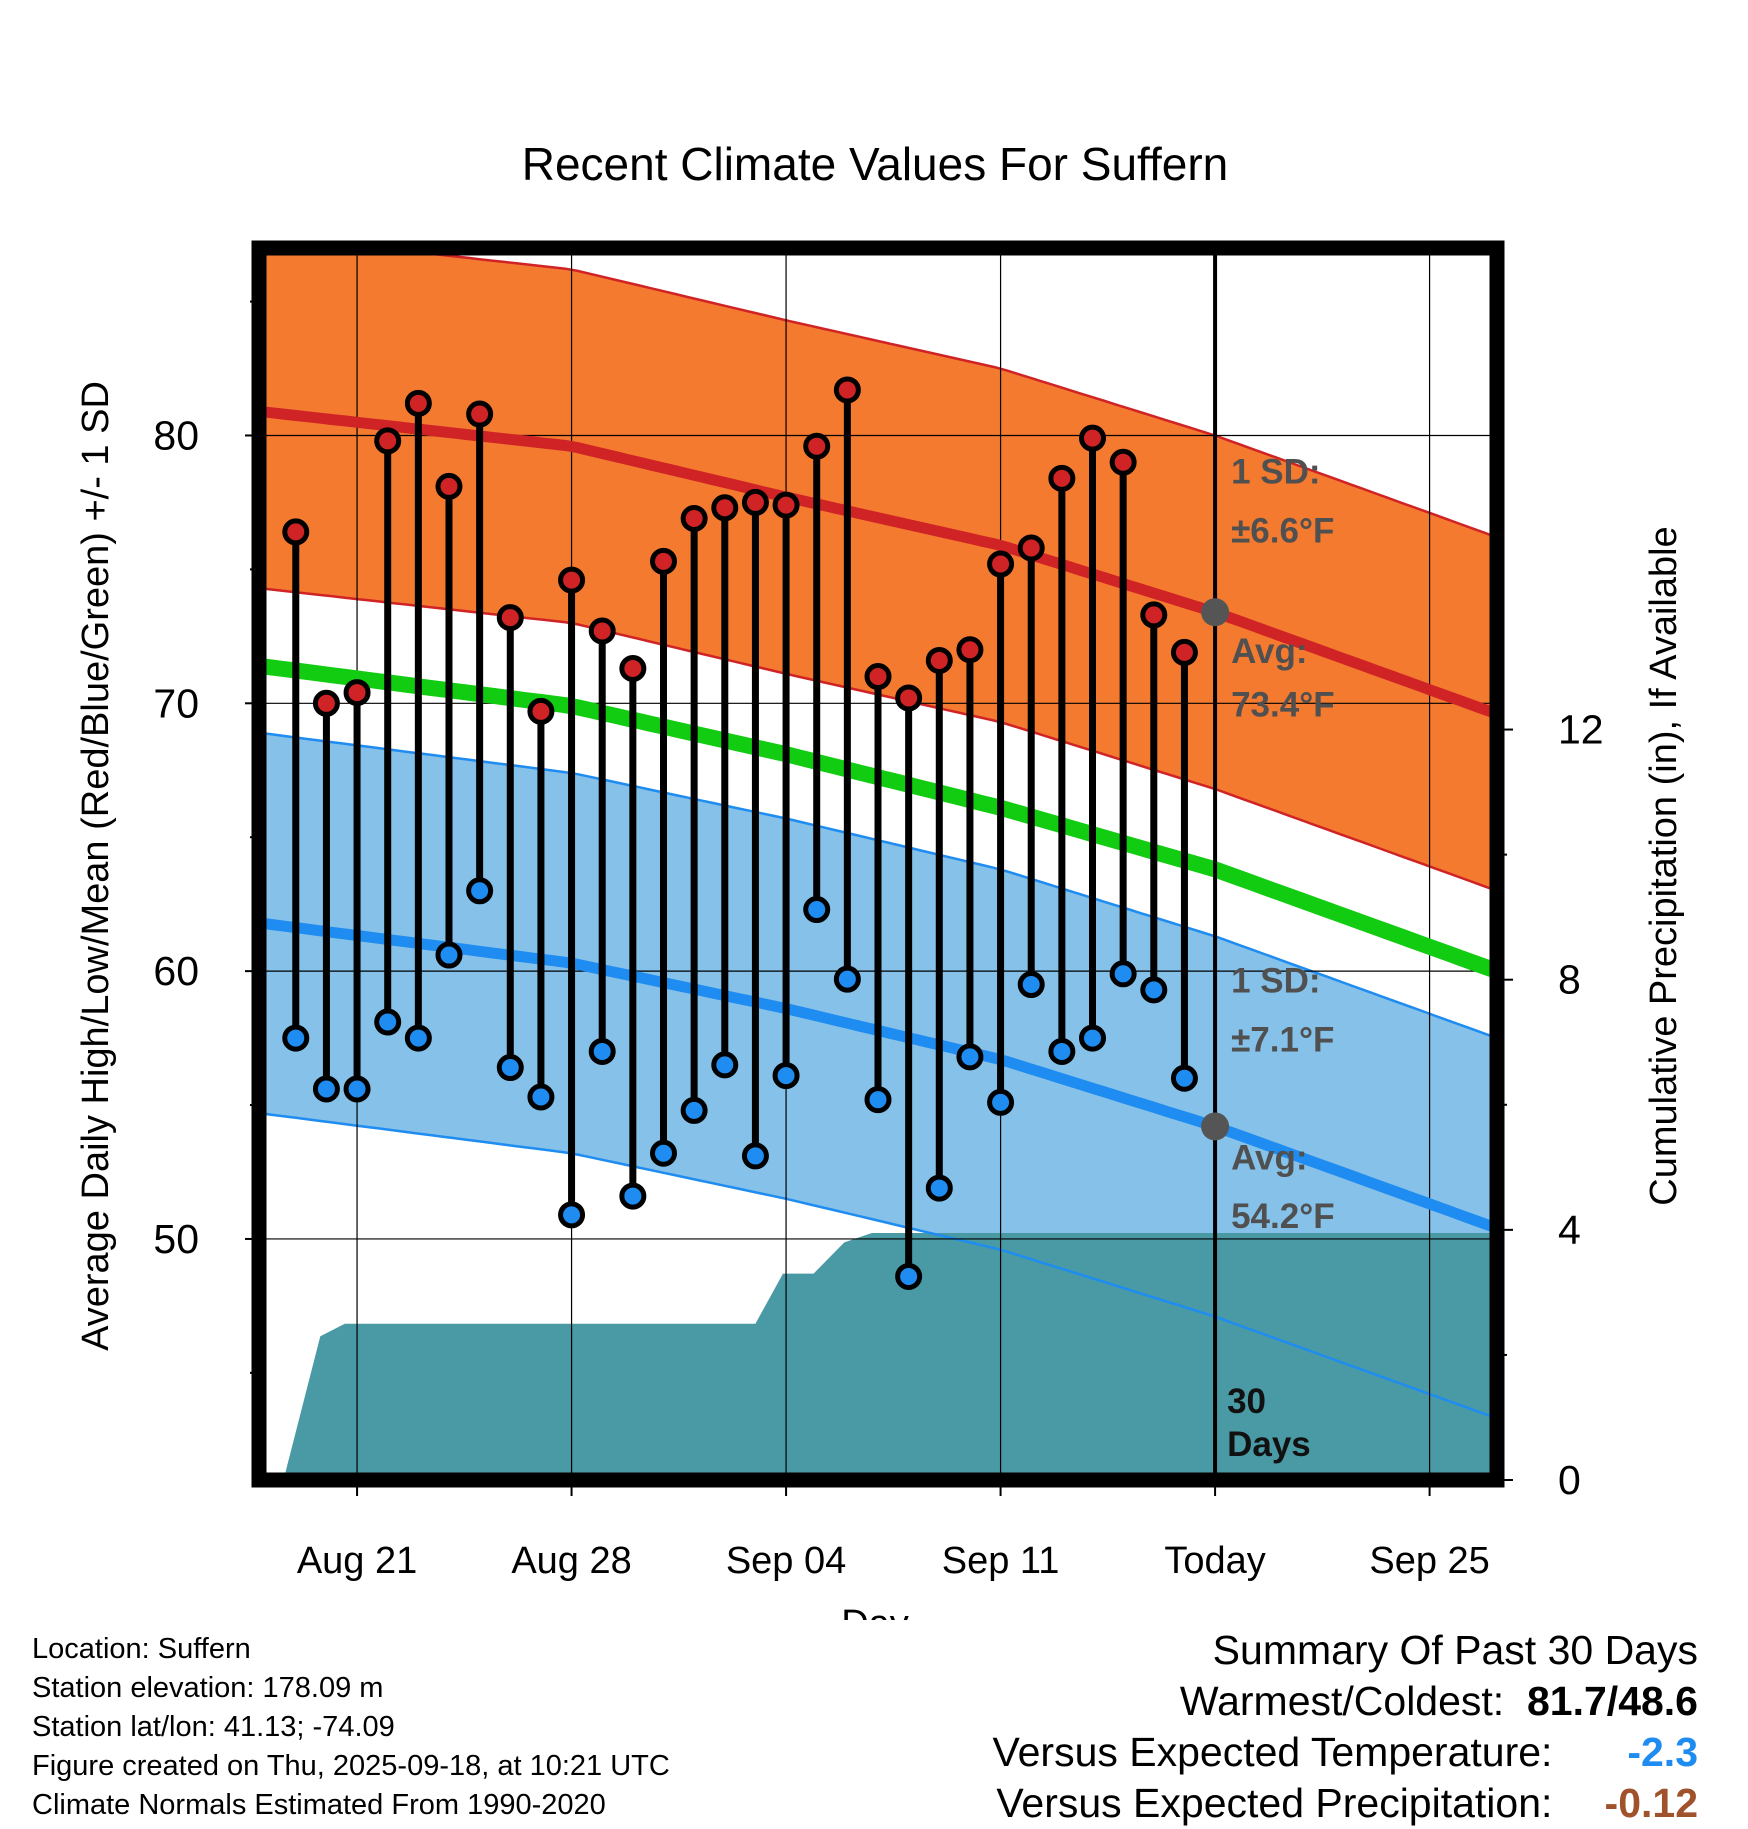  Describe the element at coordinates (1275, 472) in the screenshot. I see `annotation-high-sd-line1: 1 SD:` at that location.